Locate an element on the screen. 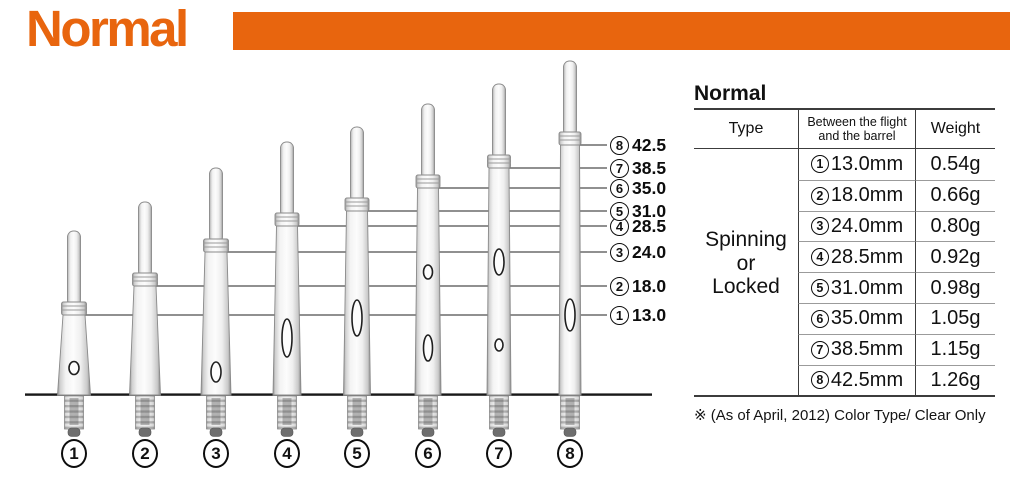  row-size-cell-5: 5 31.0mm is located at coordinates (856, 287).